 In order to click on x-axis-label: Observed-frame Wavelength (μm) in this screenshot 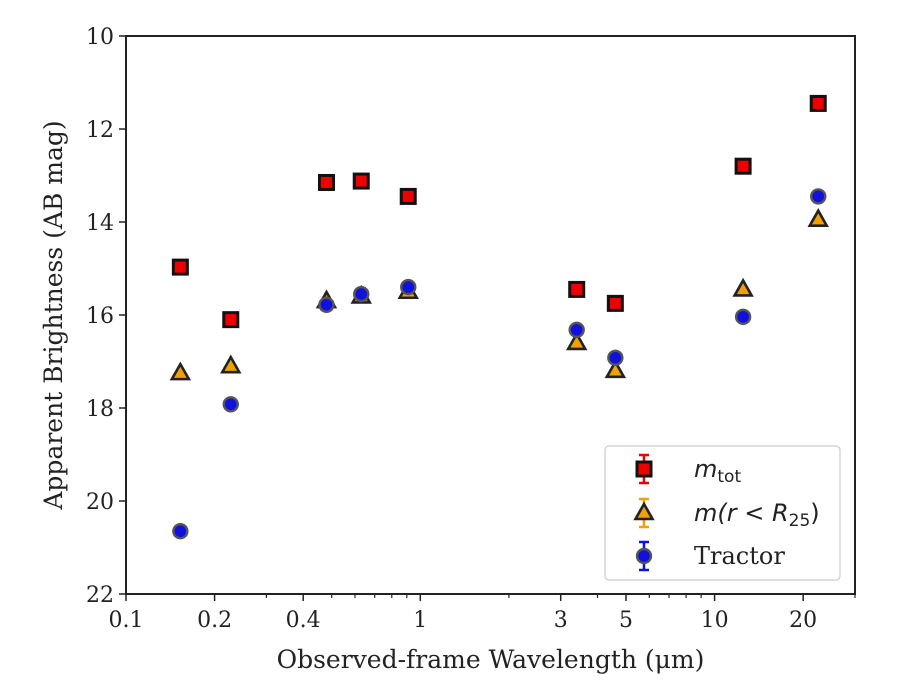, I will do `click(491, 659)`.